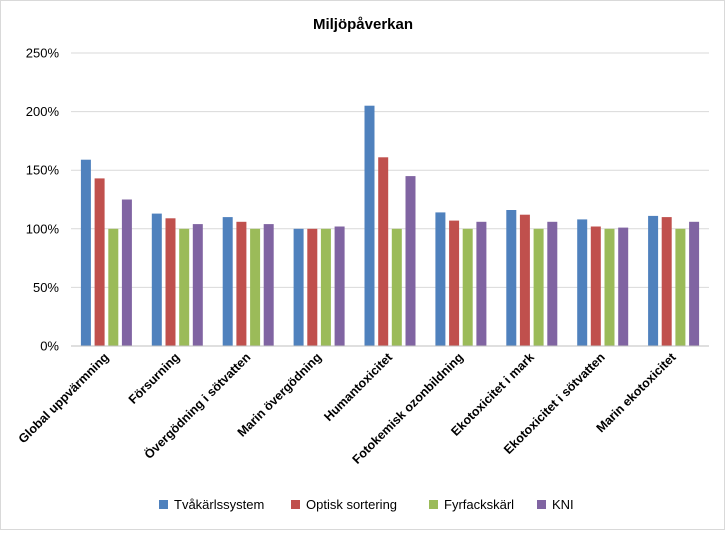 This screenshot has height=536, width=725. Describe the element at coordinates (64, 398) in the screenshot. I see `x-category-label: Global uppvärmning` at that location.